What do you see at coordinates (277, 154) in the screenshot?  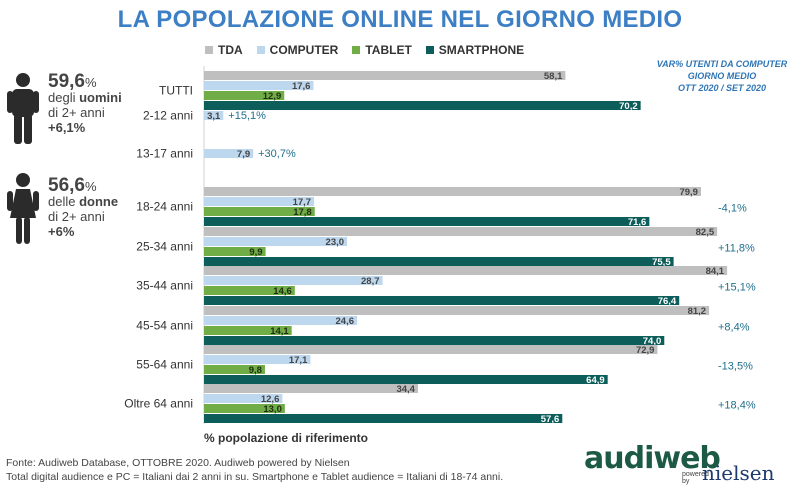 I see `var-pct-13-17-anni: +30,7%` at bounding box center [277, 154].